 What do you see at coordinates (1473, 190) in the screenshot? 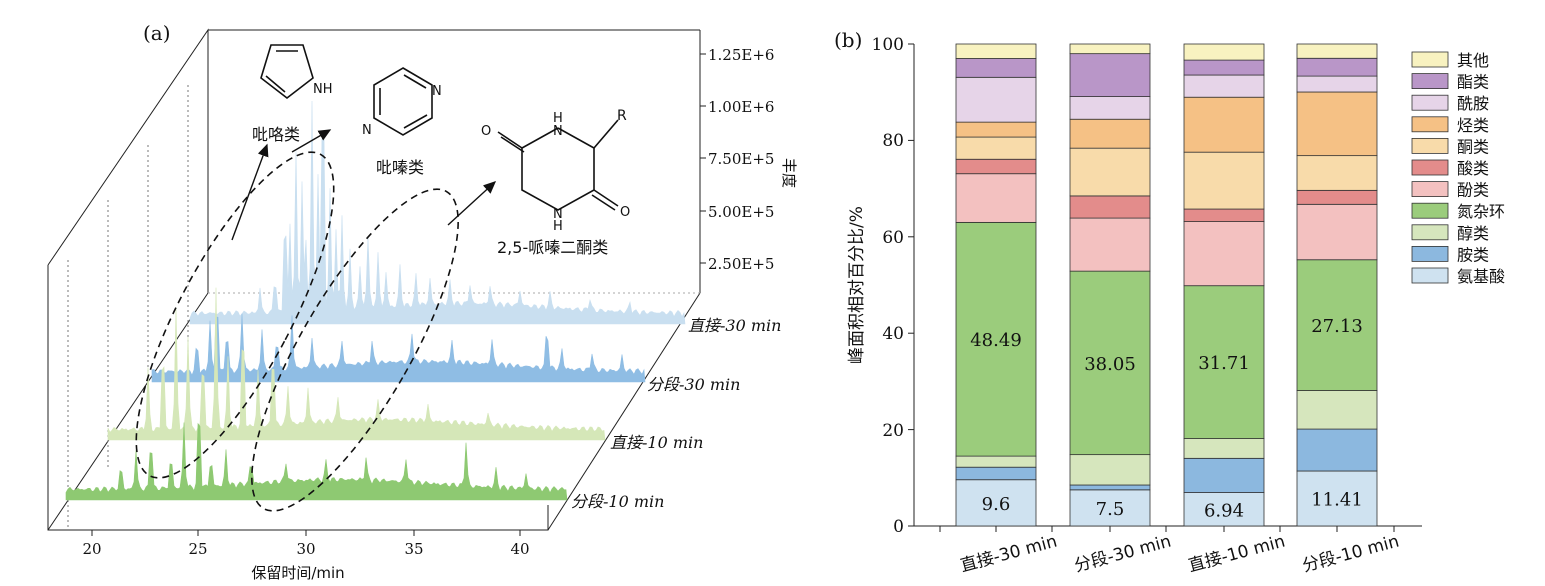
I see `legend-label: 酚类` at bounding box center [1473, 190].